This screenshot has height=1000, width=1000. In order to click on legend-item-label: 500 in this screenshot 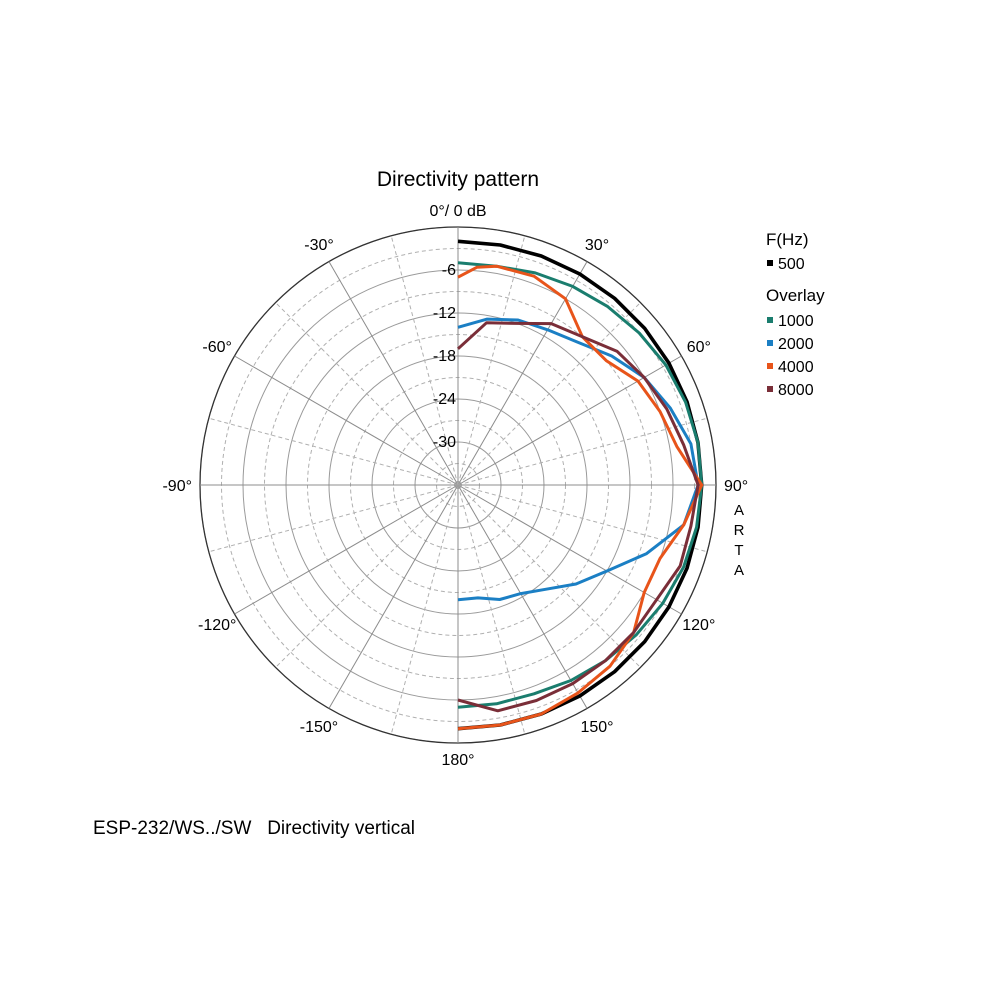, I will do `click(791, 264)`.